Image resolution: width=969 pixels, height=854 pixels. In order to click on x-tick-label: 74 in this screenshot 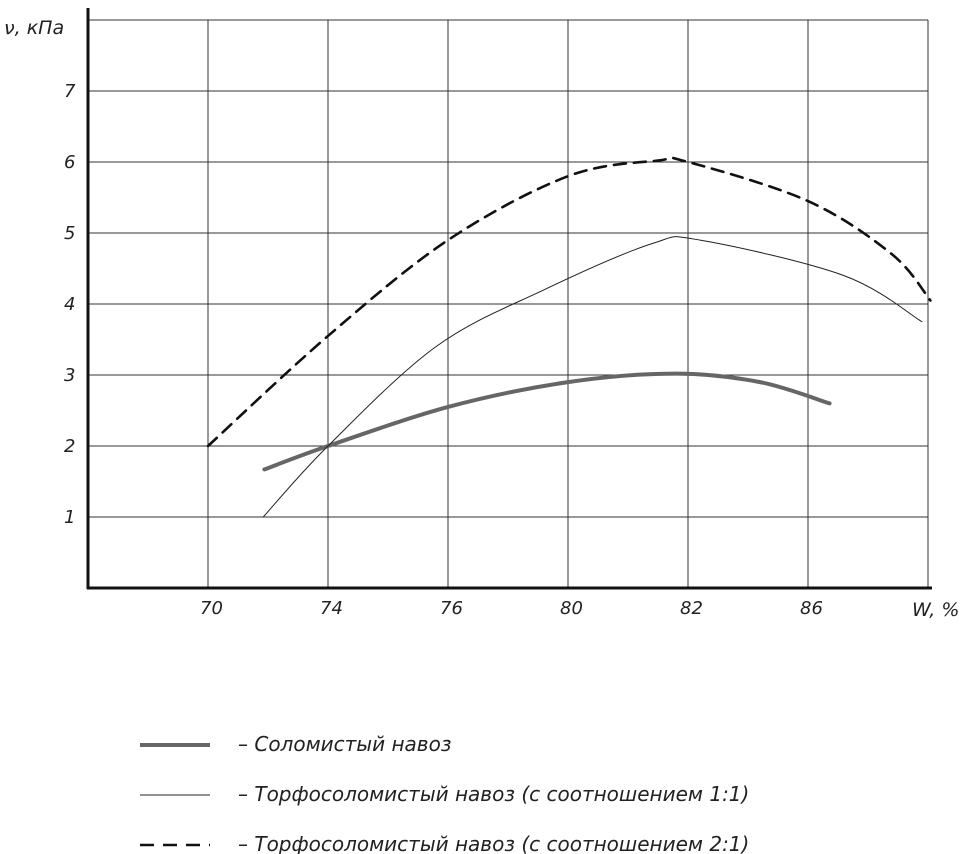, I will do `click(331, 608)`.